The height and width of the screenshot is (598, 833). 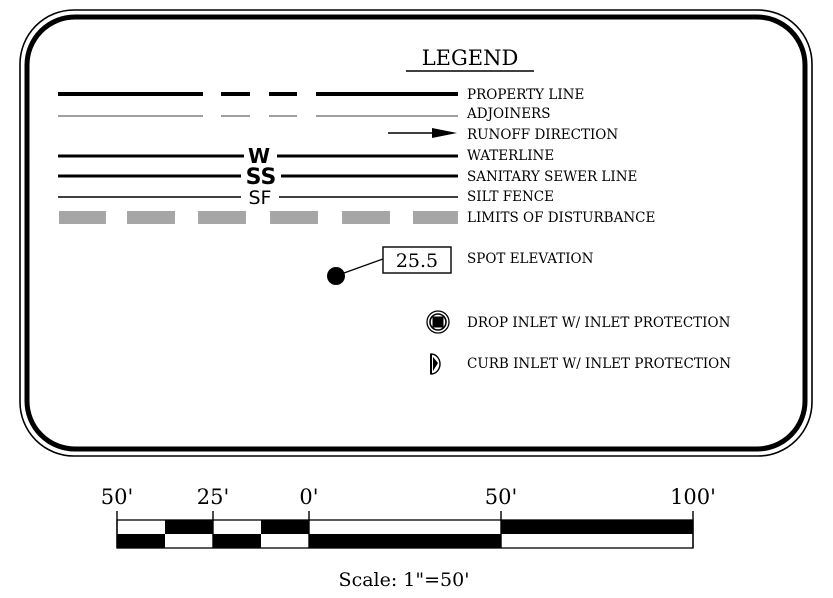 I want to click on limits-of-disturbance-label: LIMITS OF DISTURBANCE, so click(x=561, y=218).